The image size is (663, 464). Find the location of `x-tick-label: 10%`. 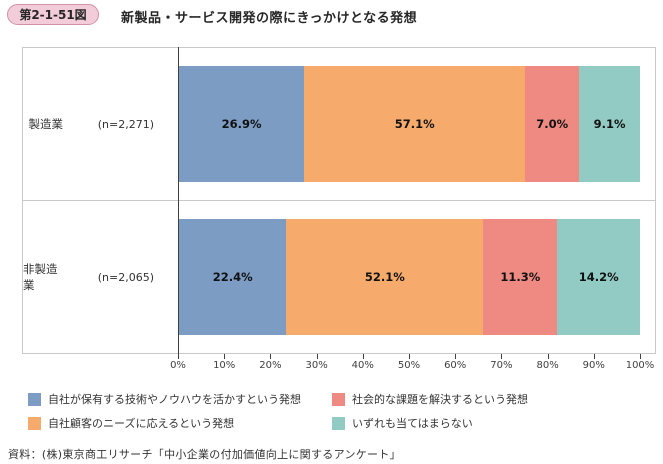

x-tick-label: 10% is located at coordinates (224, 365).